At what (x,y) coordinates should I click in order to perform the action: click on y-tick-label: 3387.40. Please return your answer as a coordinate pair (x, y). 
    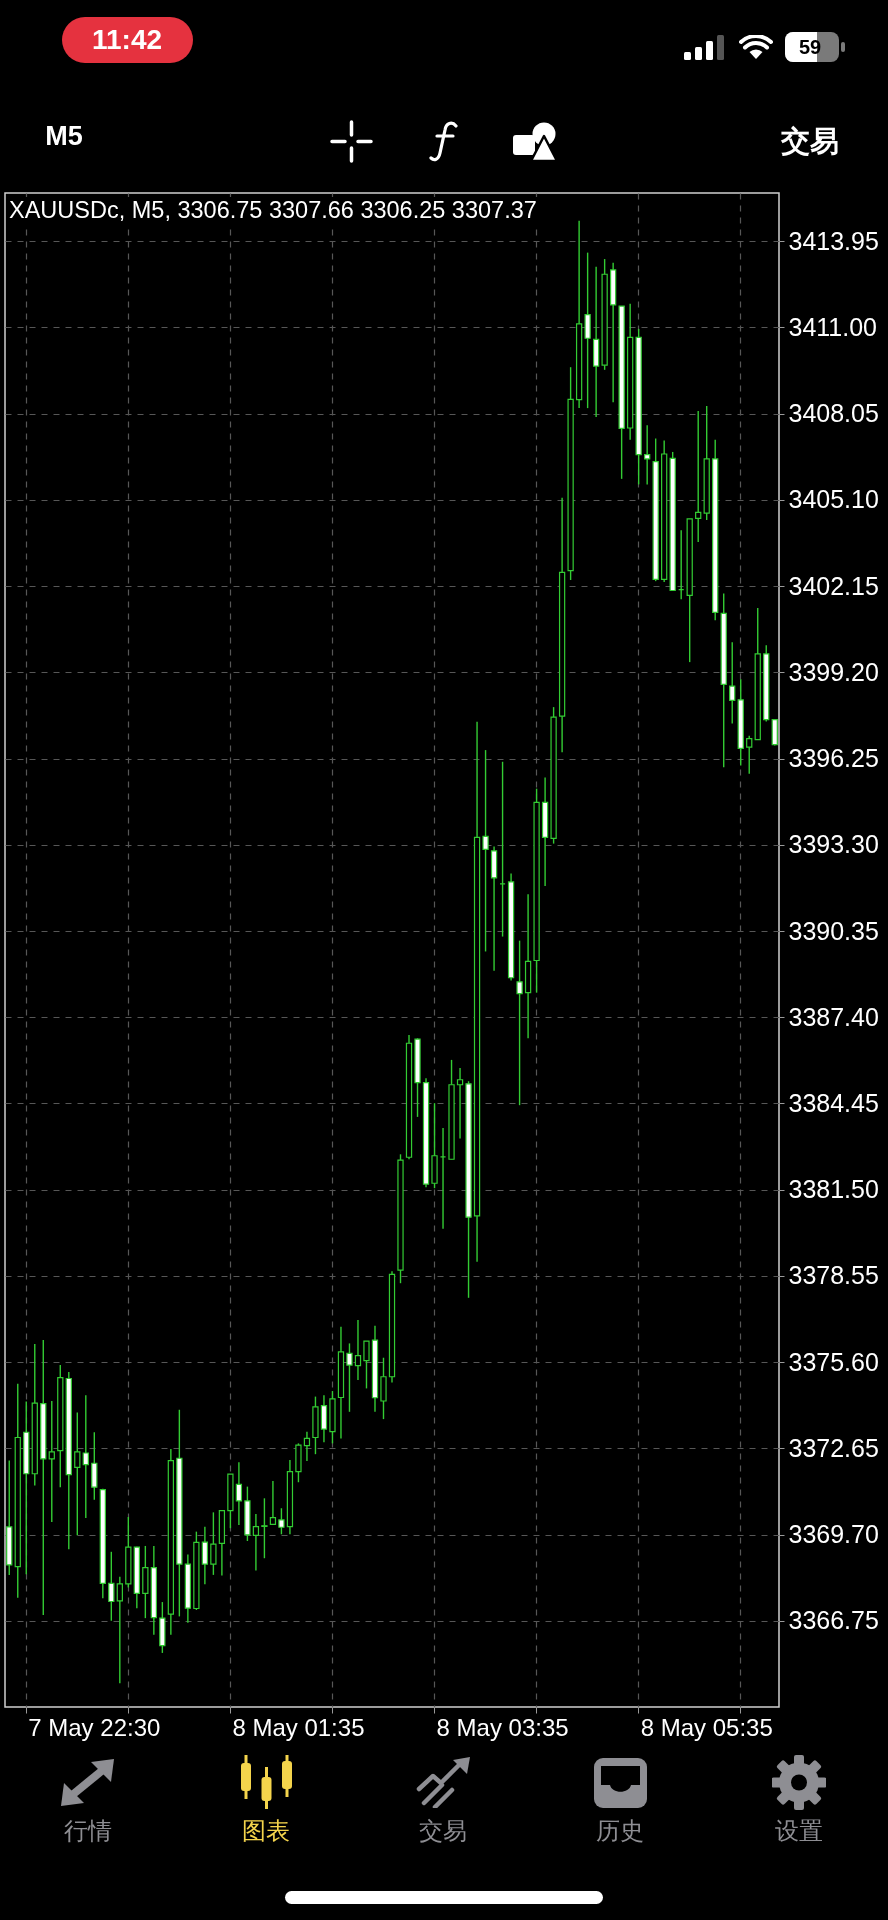
    Looking at the image, I should click on (833, 1016).